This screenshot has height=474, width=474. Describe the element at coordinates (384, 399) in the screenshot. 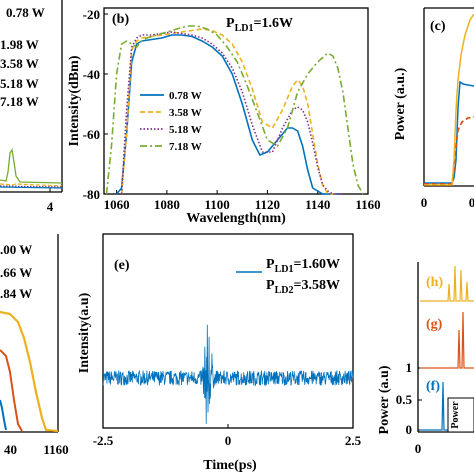

I see `panel-fgh-ylabel: Power (a.u)` at that location.